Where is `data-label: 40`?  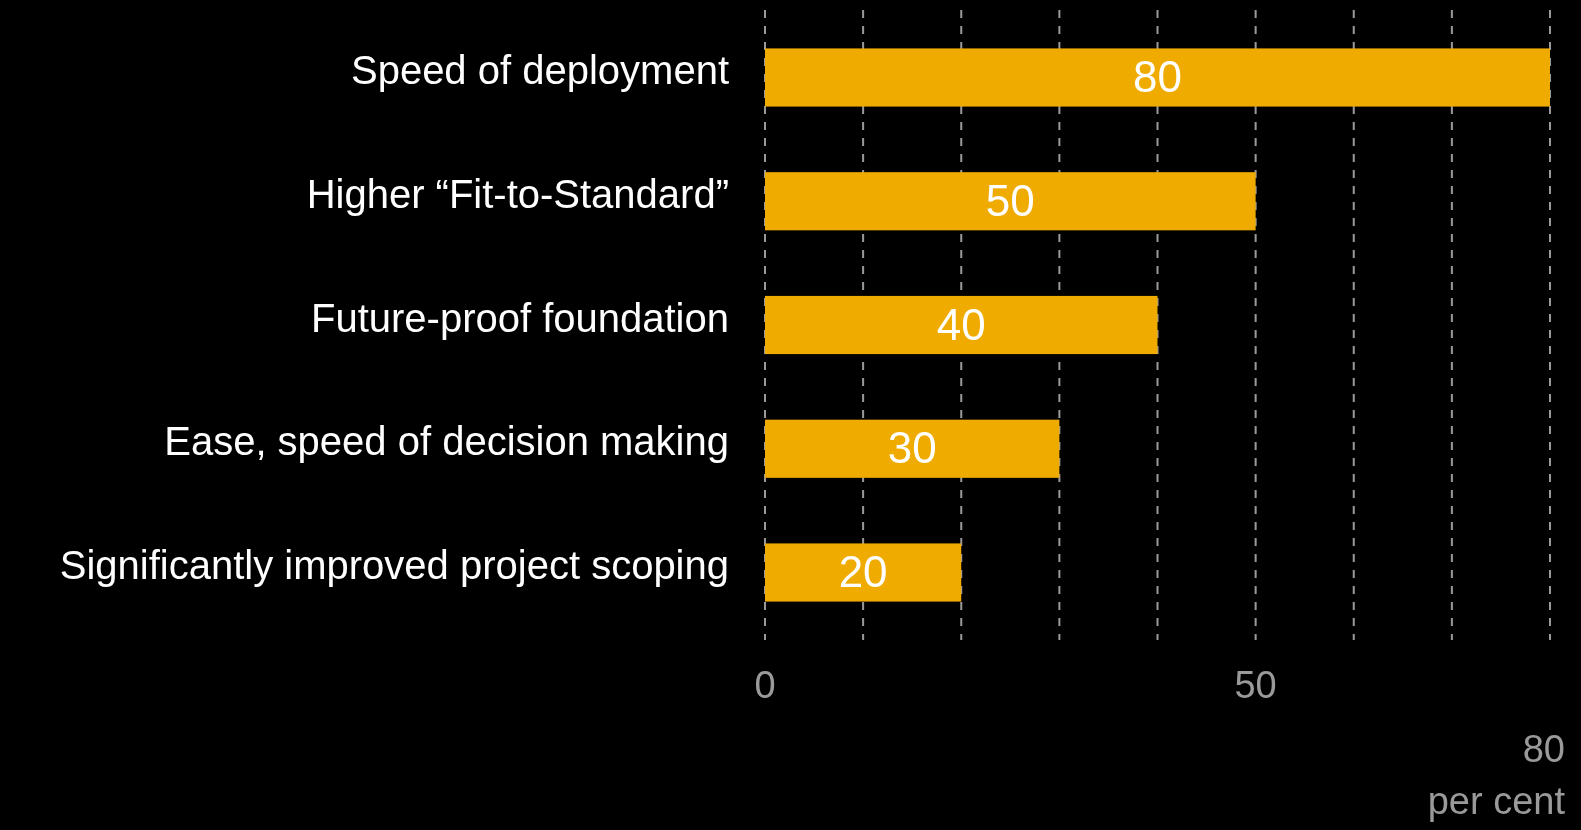
data-label: 40 is located at coordinates (961, 324).